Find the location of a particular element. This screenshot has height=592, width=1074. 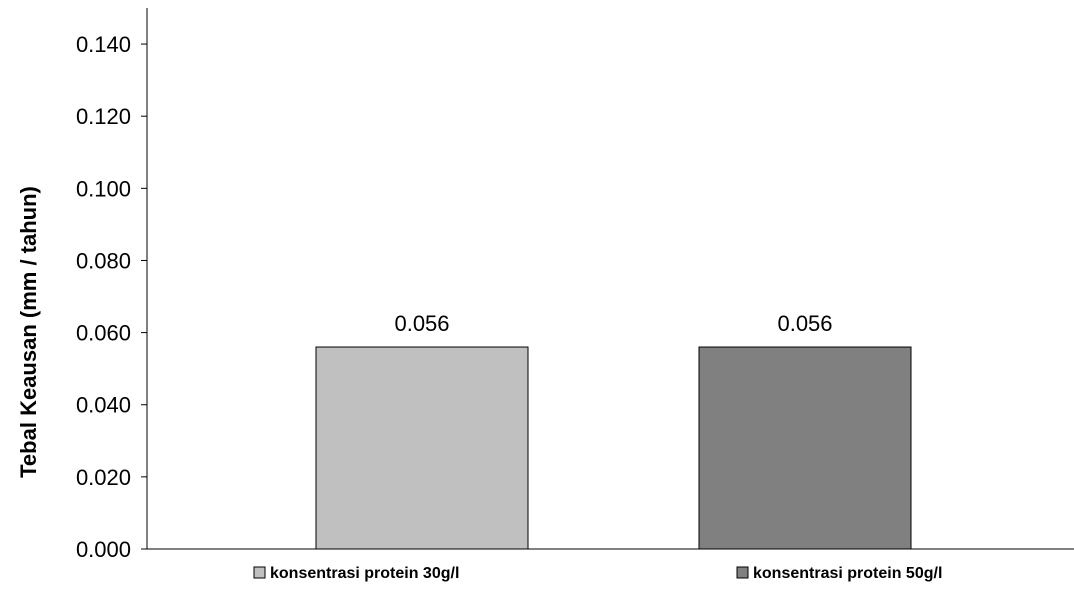

bar-value-label-1: 0.056 is located at coordinates (421, 323).